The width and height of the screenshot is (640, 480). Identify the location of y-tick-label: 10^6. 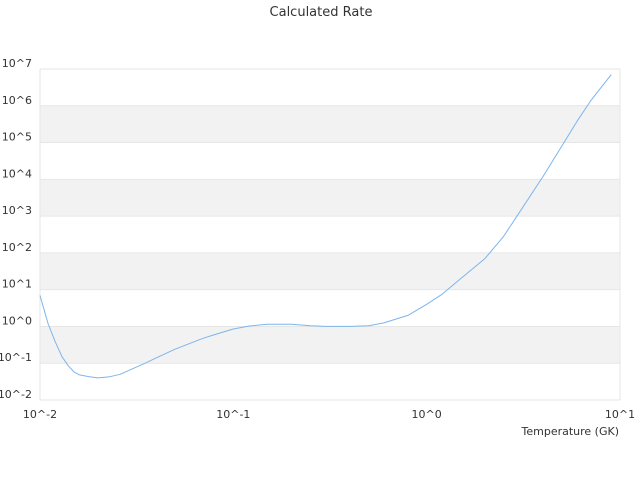
(17, 100).